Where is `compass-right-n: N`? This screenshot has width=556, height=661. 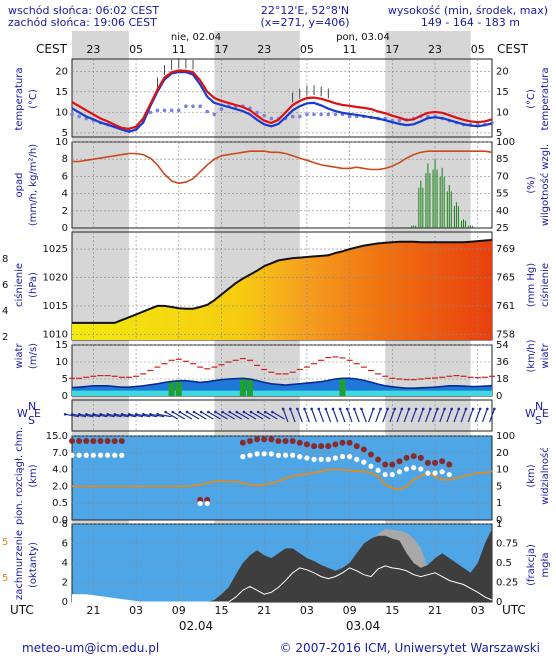
compass-right-n: N is located at coordinates (539, 406).